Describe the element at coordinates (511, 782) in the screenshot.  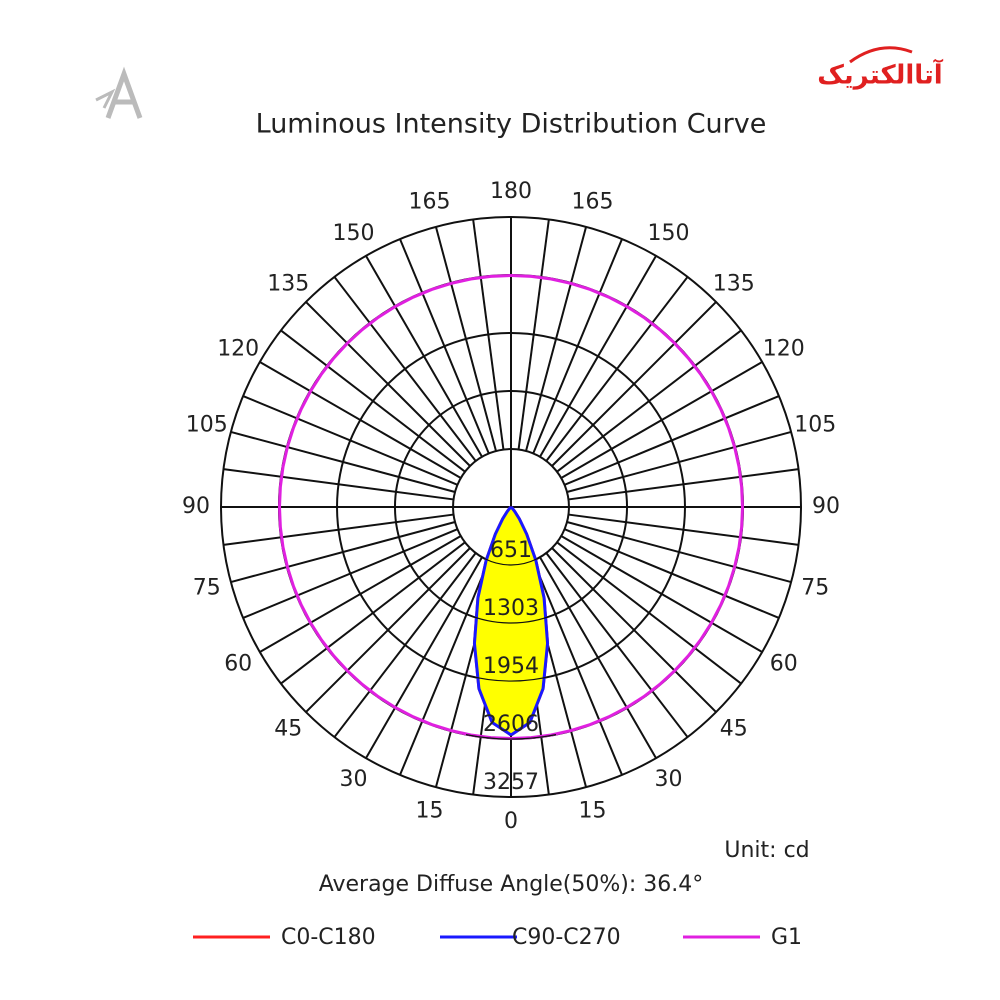
I see `radial-label: 3257` at that location.